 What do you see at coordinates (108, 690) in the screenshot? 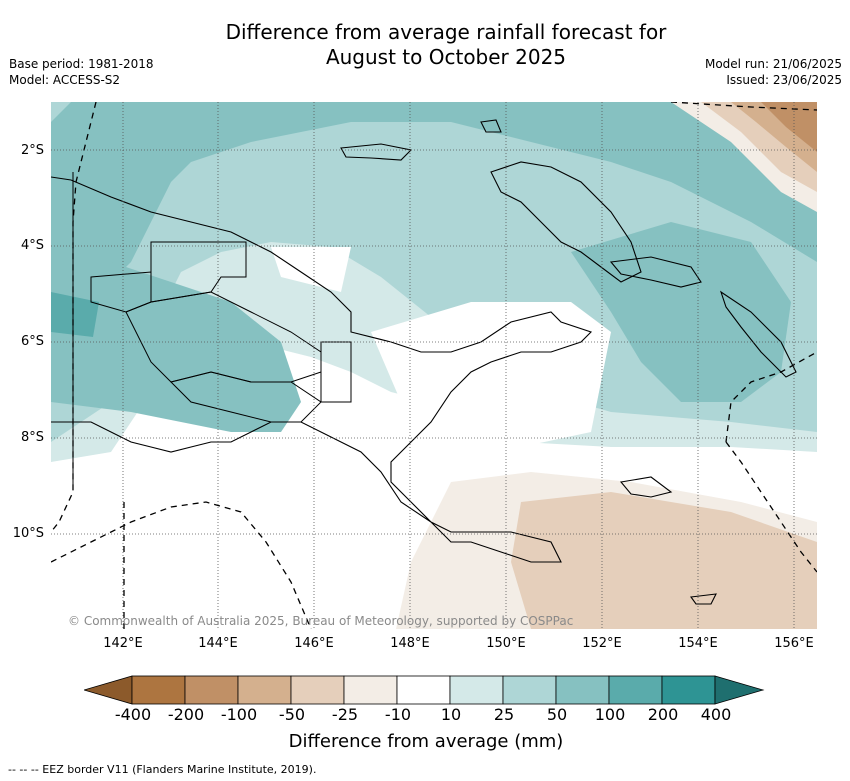
I see `colorbar-arrow-low` at bounding box center [108, 690].